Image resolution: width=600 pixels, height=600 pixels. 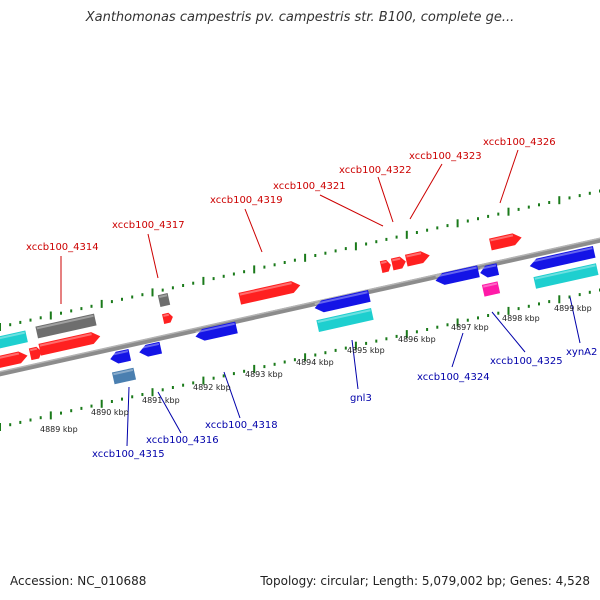 What do you see at coordinates (62, 247) in the screenshot?
I see `gene-label: xccb100_4314` at bounding box center [62, 247].